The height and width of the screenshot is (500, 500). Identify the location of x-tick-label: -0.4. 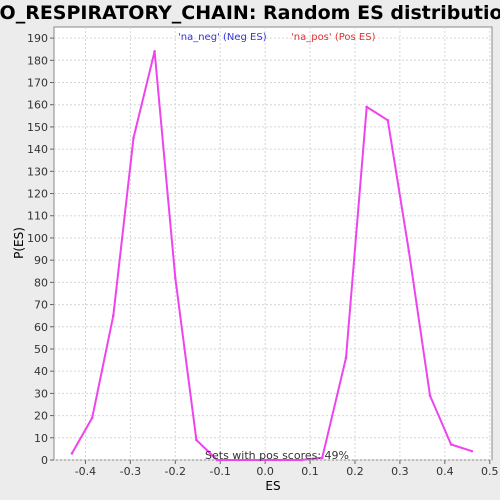
(85, 471).